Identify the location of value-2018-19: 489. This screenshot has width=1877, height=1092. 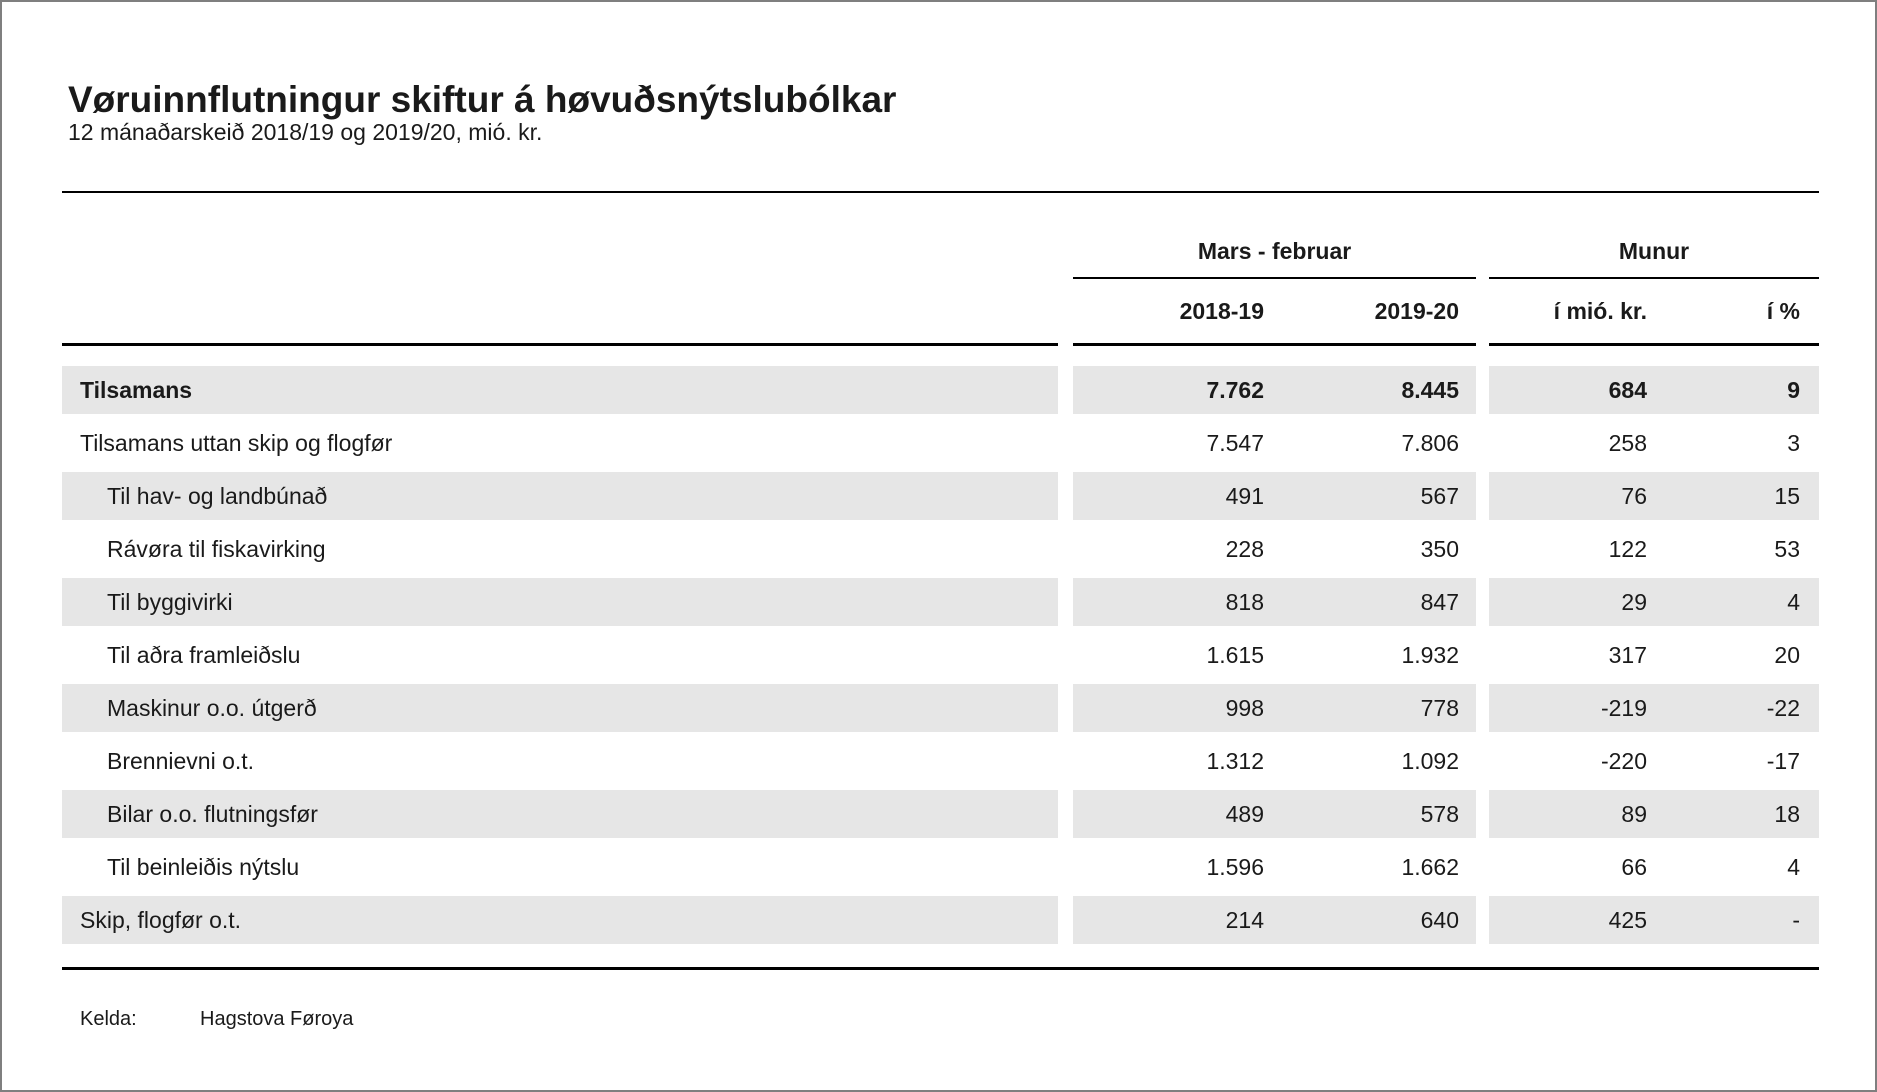
(1244, 814).